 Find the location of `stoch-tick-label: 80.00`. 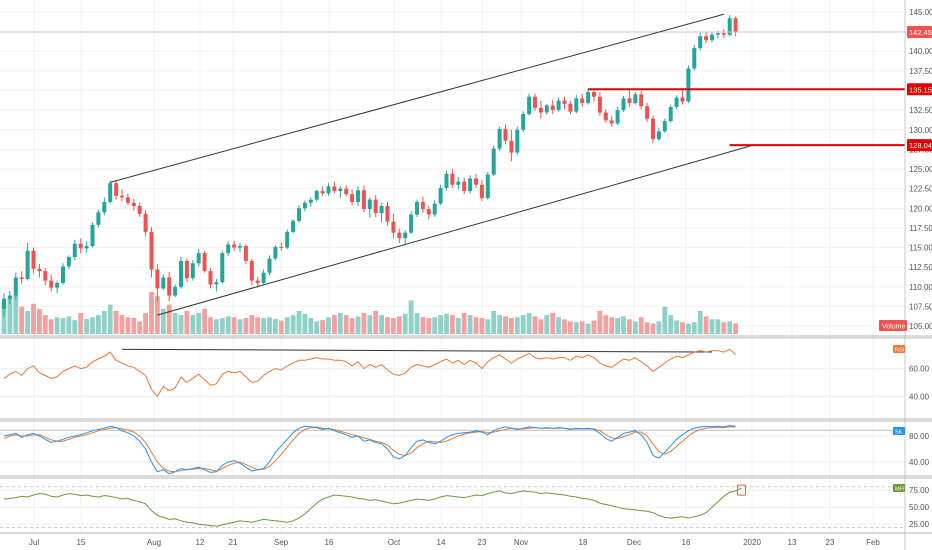

stoch-tick-label: 80.00 is located at coordinates (919, 436).